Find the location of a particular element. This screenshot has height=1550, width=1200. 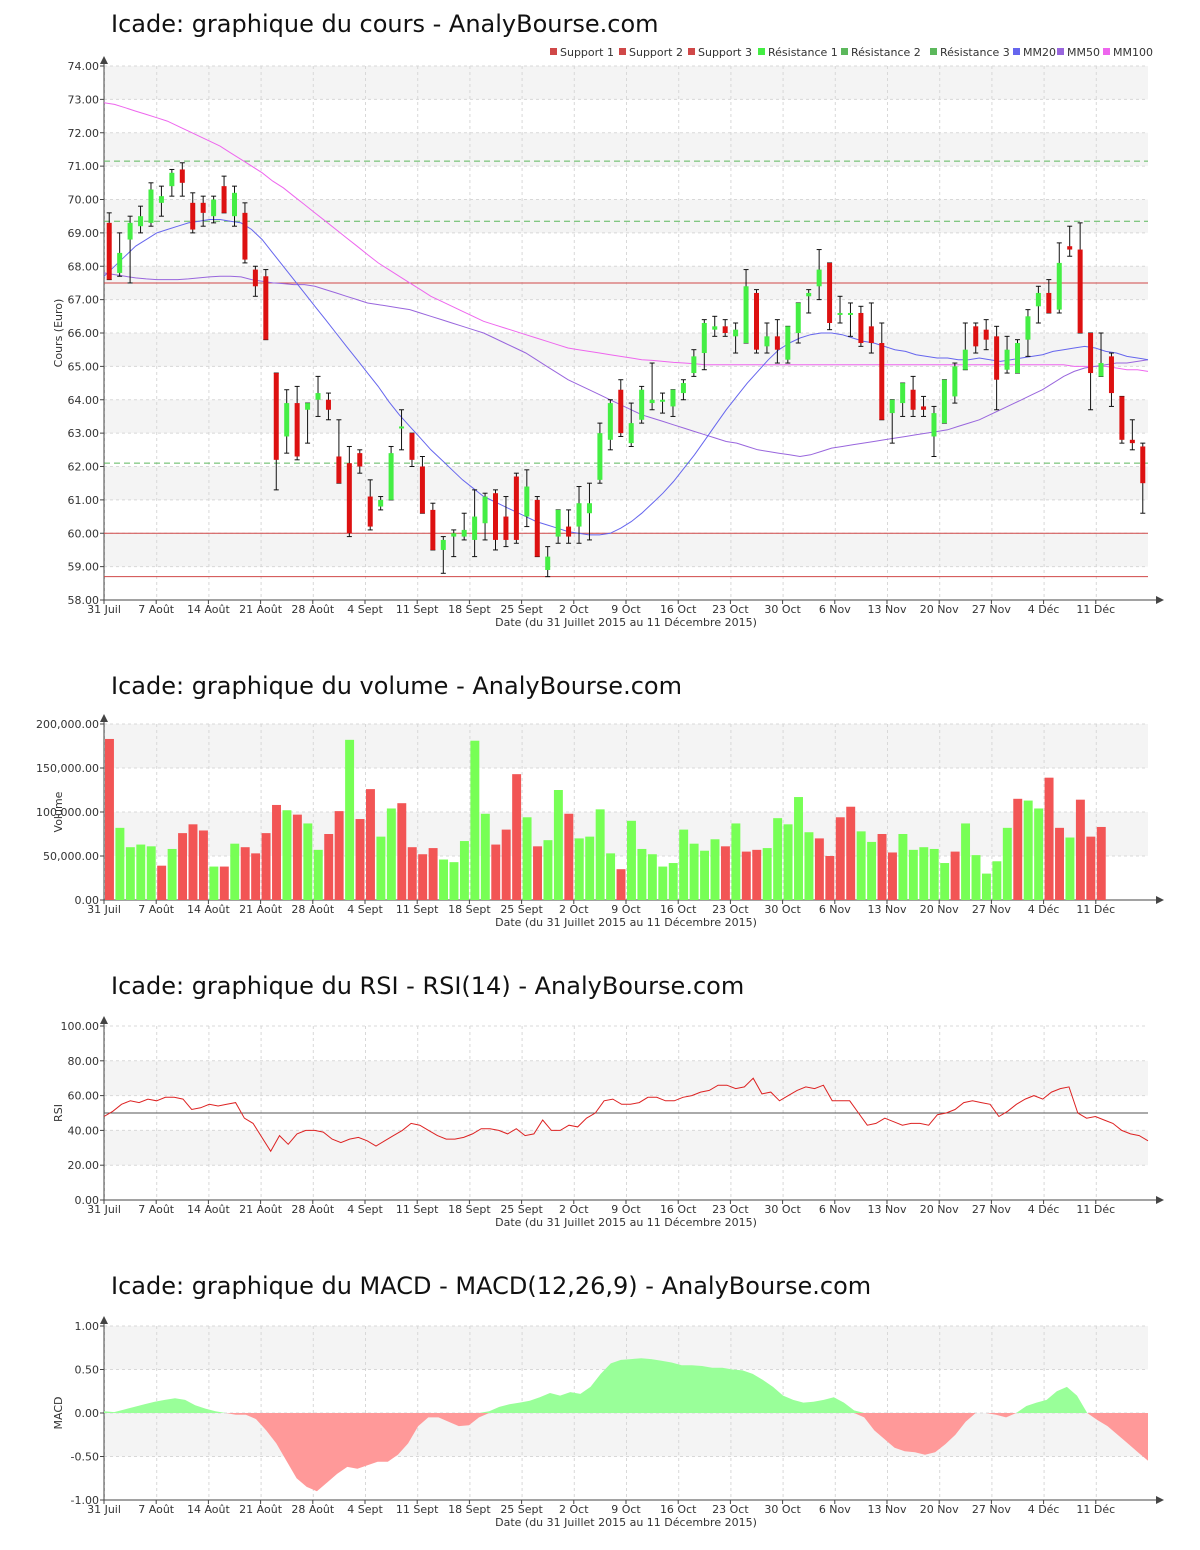

x-tick-label: 11 Sept is located at coordinates (417, 1509).